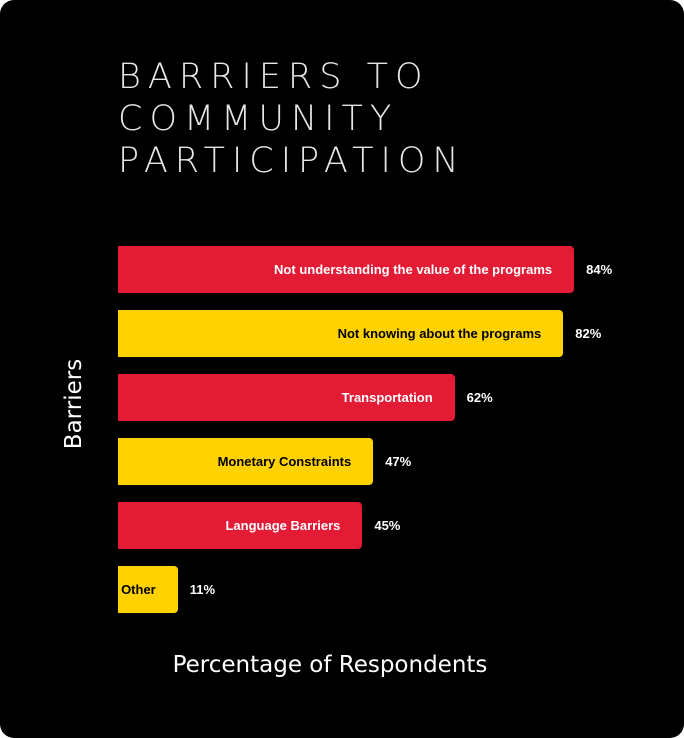 This screenshot has height=738, width=684. I want to click on bar-category-label: Not knowing about the programs, so click(439, 333).